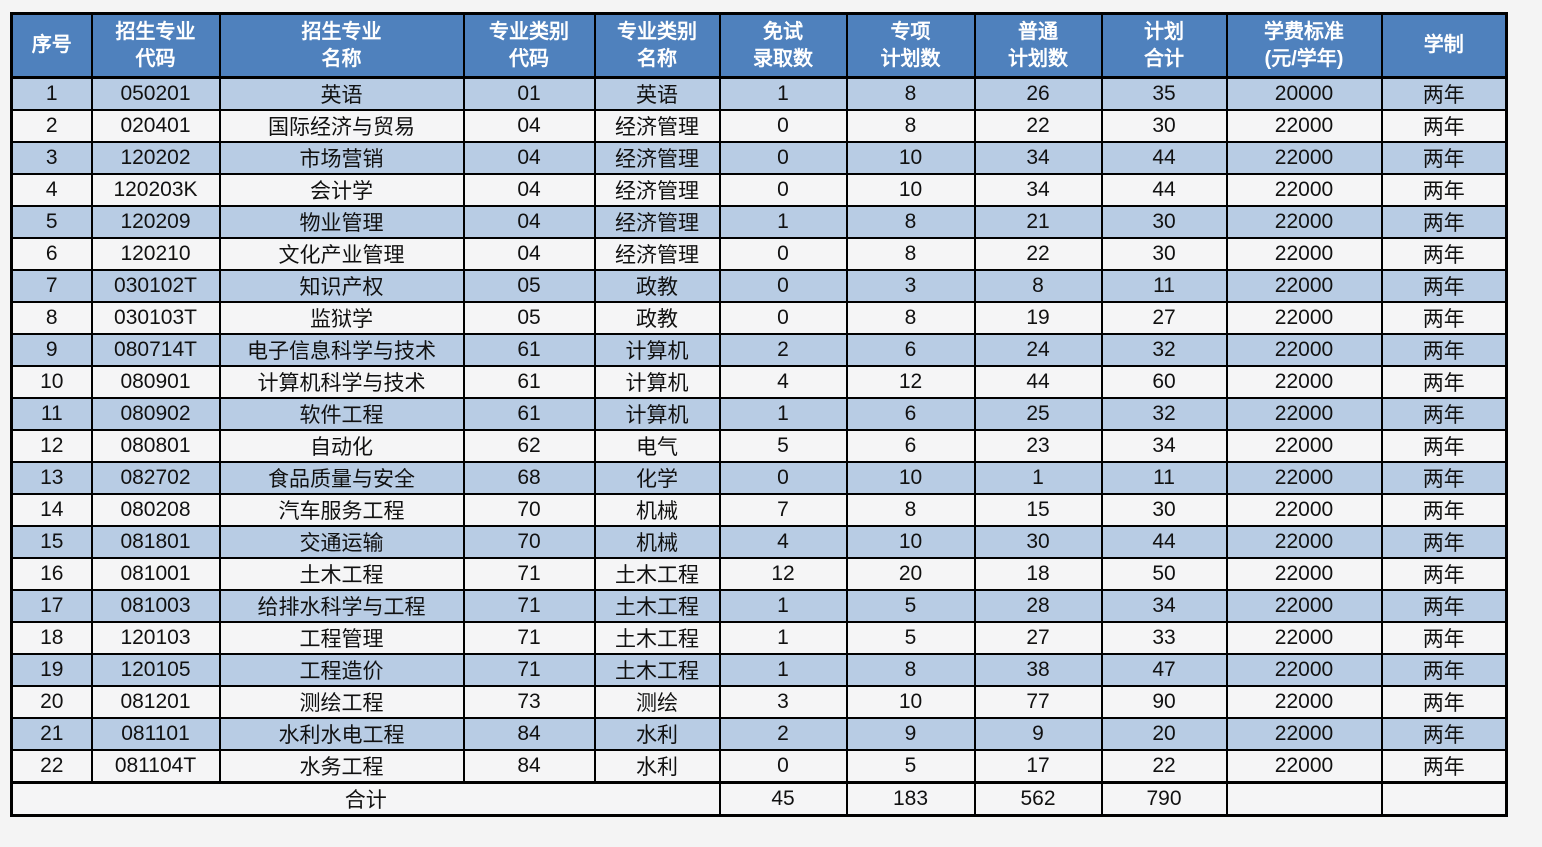 The width and height of the screenshot is (1542, 847). Describe the element at coordinates (341, 574) in the screenshot. I see `cell-major-name: 土木工程` at that location.